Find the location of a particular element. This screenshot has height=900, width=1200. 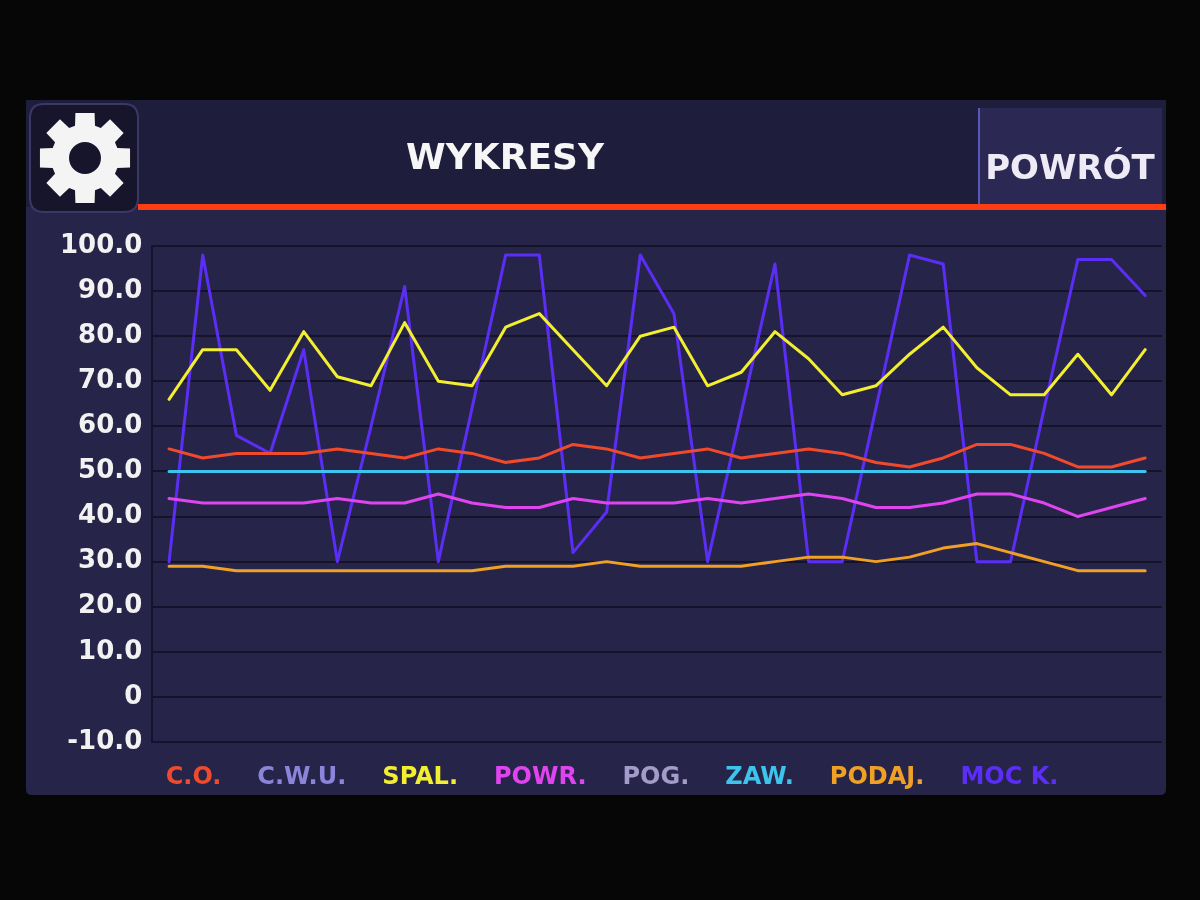

legend-label: C.W.U. is located at coordinates (302, 776).